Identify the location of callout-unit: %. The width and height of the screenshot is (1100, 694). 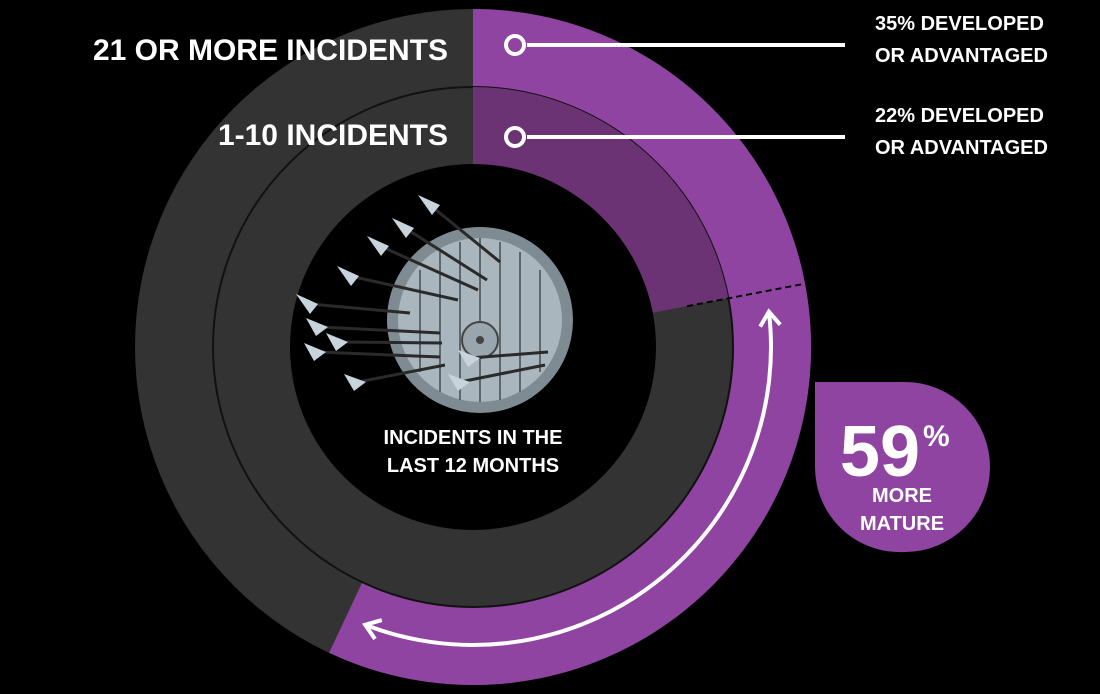
(936, 436).